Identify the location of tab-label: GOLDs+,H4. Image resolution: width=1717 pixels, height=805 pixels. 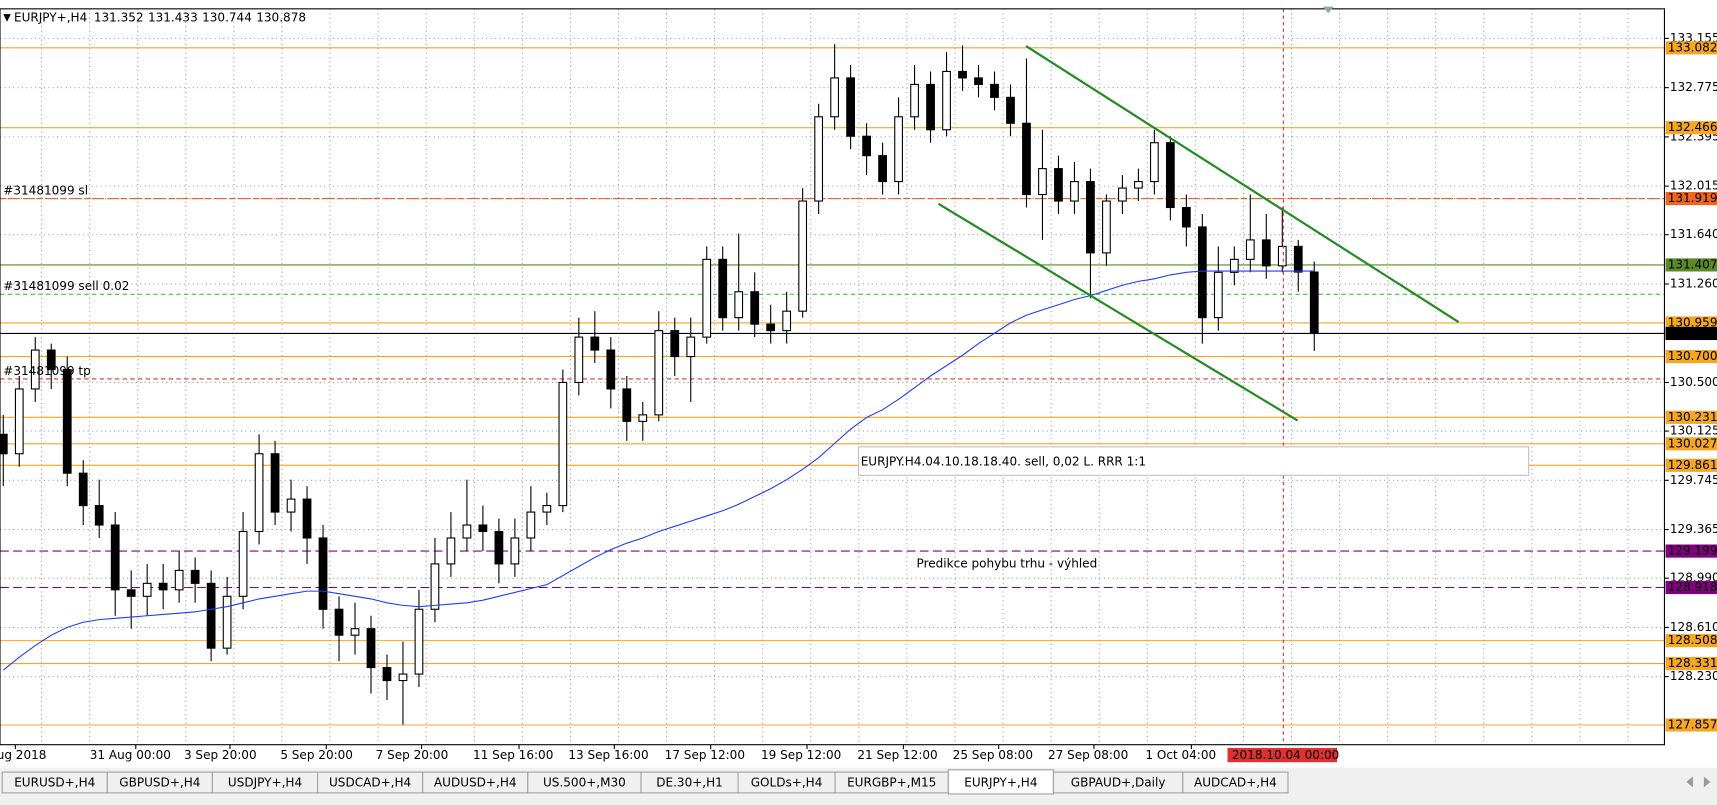
(787, 783).